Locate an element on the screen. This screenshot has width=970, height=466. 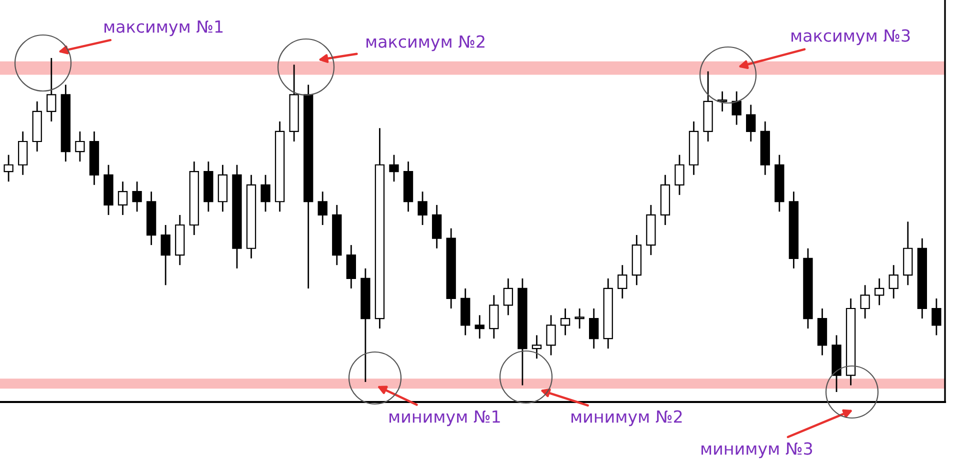
text: максимум №3 is located at coordinates (851, 37).